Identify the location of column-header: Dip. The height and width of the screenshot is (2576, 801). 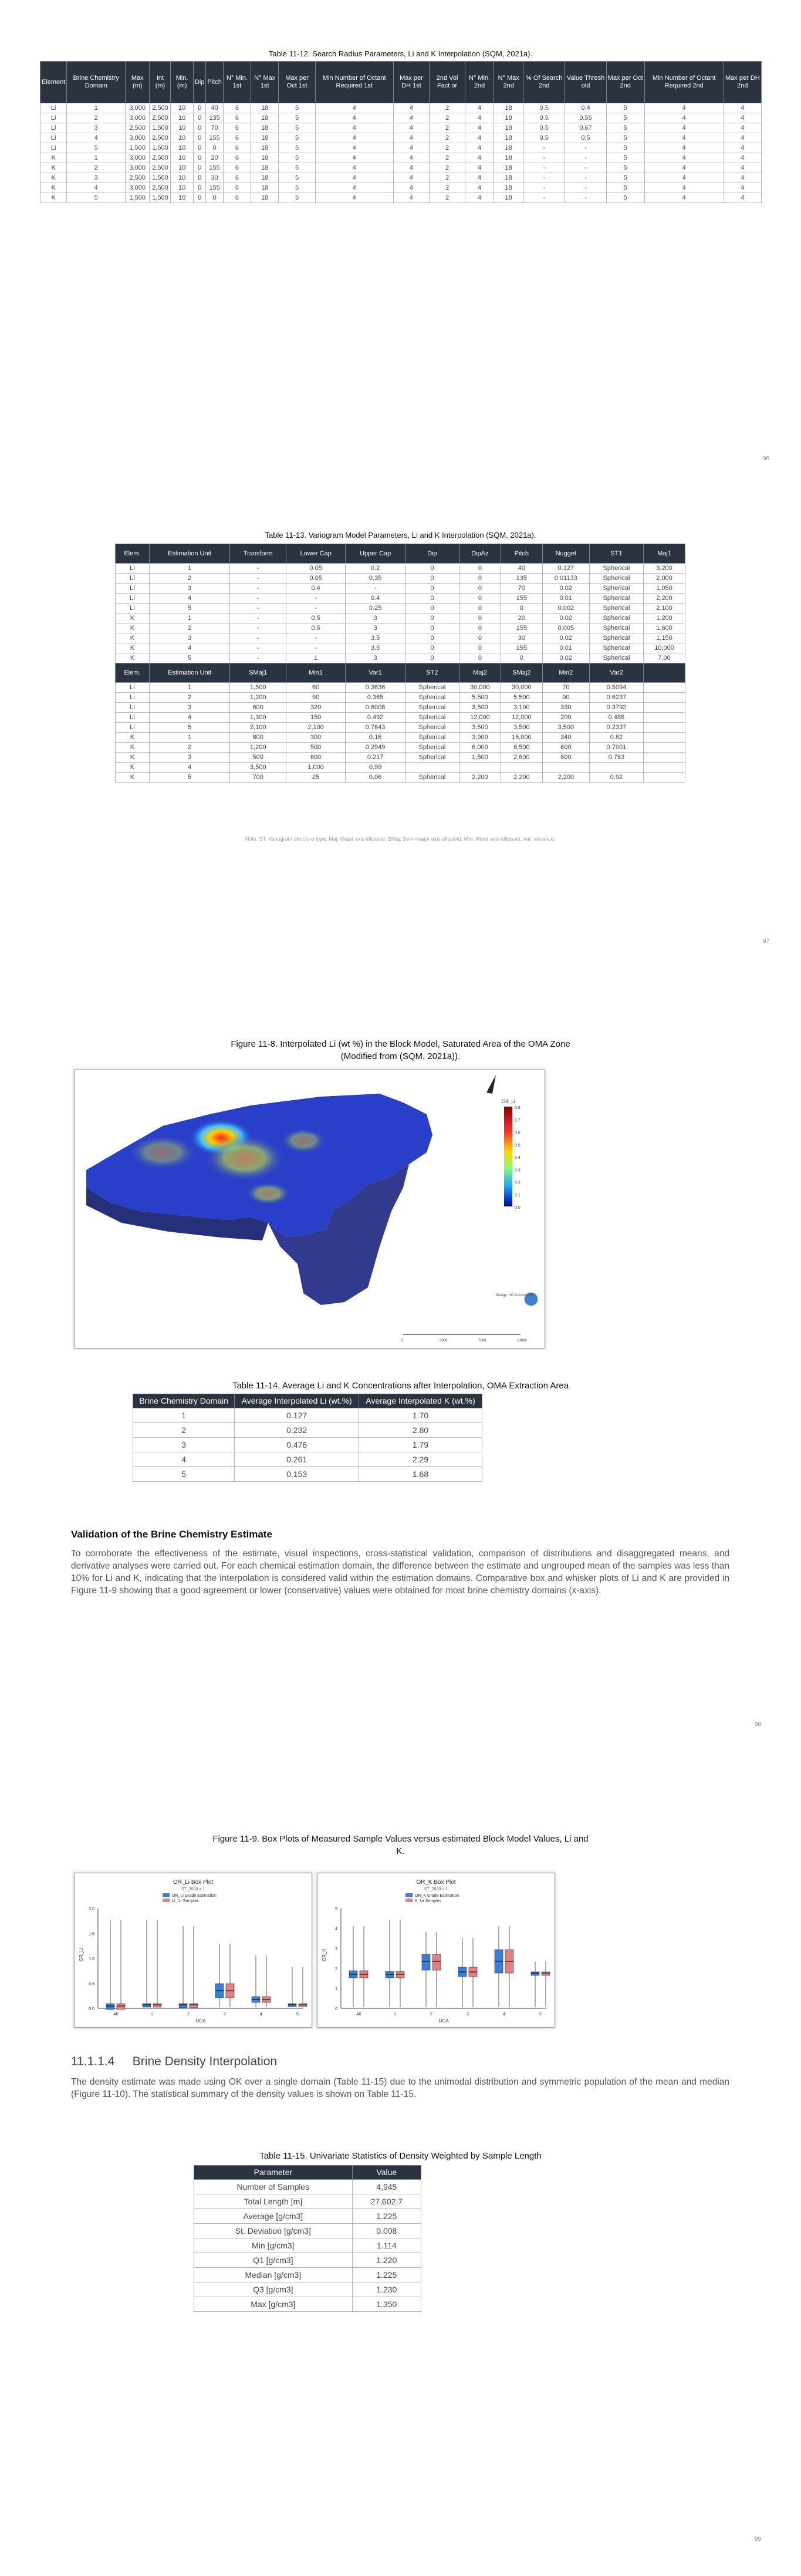
(199, 82).